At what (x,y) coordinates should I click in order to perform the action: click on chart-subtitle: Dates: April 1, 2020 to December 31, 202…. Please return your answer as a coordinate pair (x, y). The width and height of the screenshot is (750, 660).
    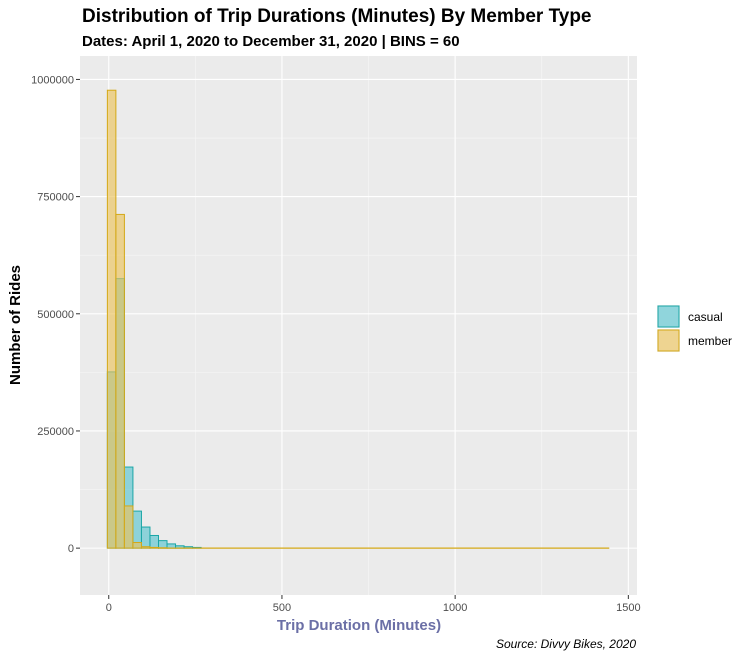
    Looking at the image, I should click on (271, 41).